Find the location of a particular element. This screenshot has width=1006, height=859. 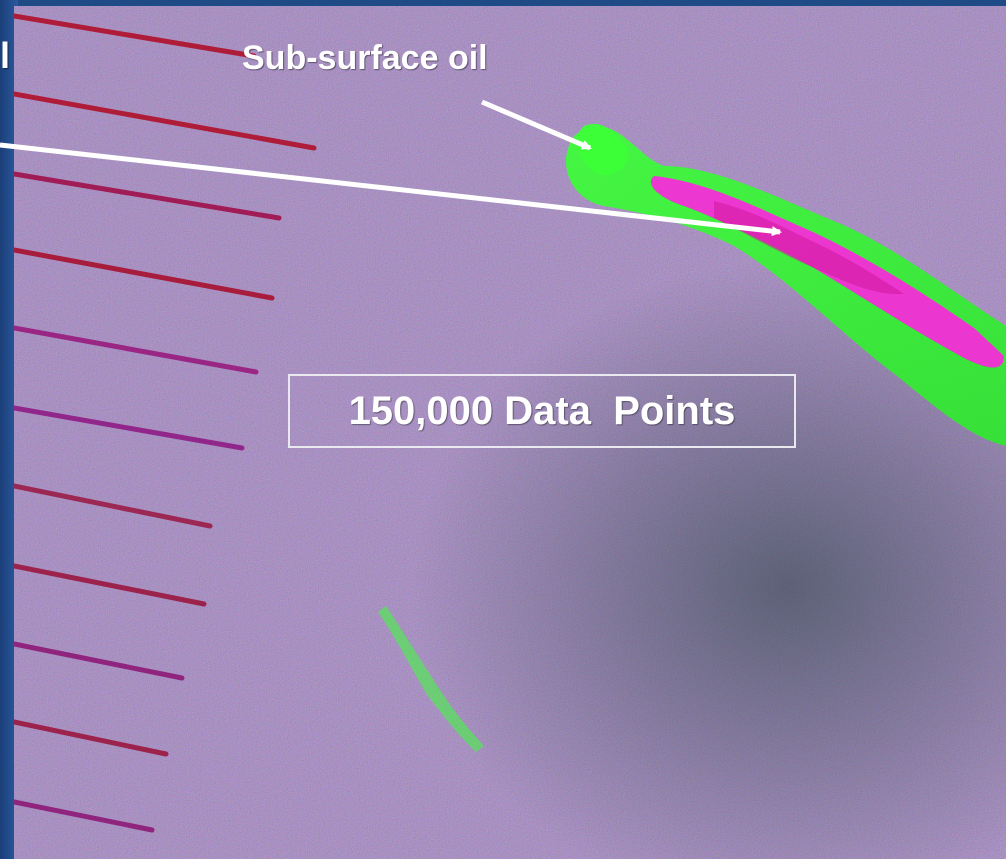

data-points-box: 150,000 Data Points is located at coordinates (542, 411).